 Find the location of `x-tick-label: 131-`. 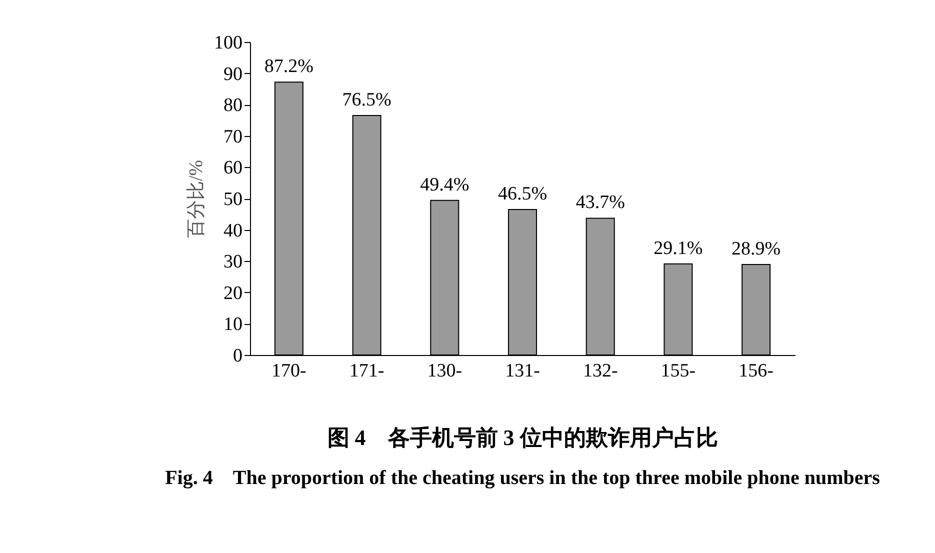

x-tick-label: 131- is located at coordinates (522, 371).